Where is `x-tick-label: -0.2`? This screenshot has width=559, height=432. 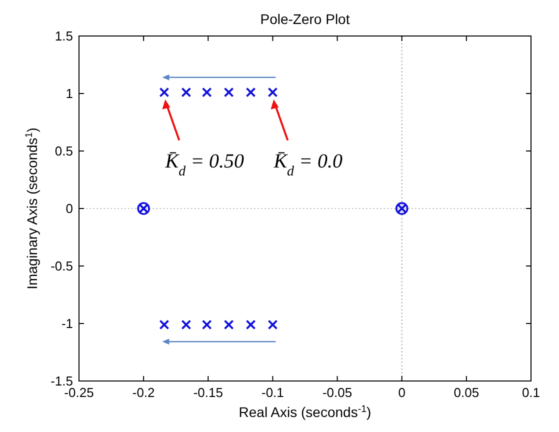
x-tick-label: -0.2 is located at coordinates (143, 392).